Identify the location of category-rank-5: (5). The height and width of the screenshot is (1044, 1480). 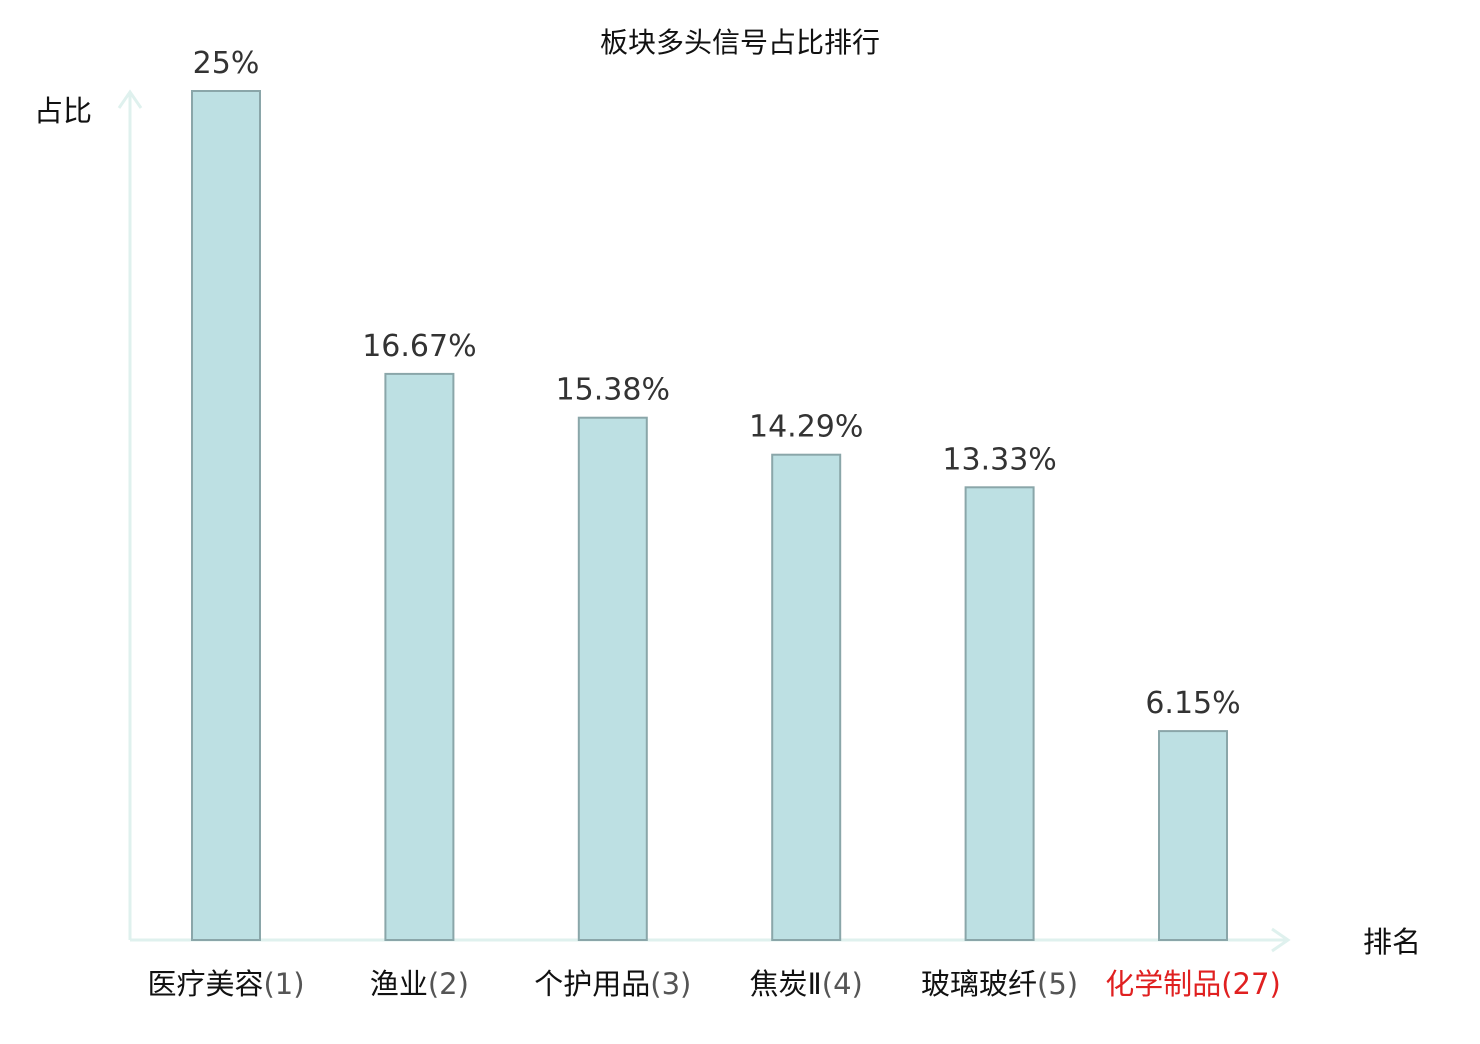
(1057, 984).